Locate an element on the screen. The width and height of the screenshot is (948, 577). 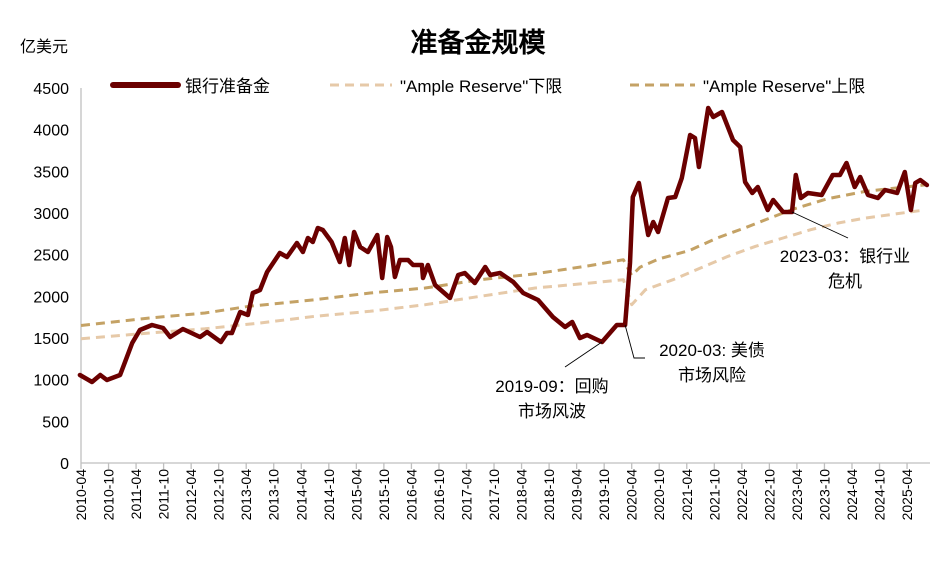
y-tick-label: 3000 is located at coordinates (51, 214).